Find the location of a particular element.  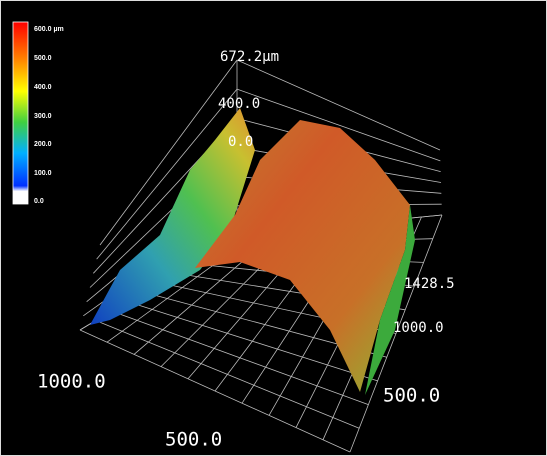

color-bar is located at coordinates (20, 113).